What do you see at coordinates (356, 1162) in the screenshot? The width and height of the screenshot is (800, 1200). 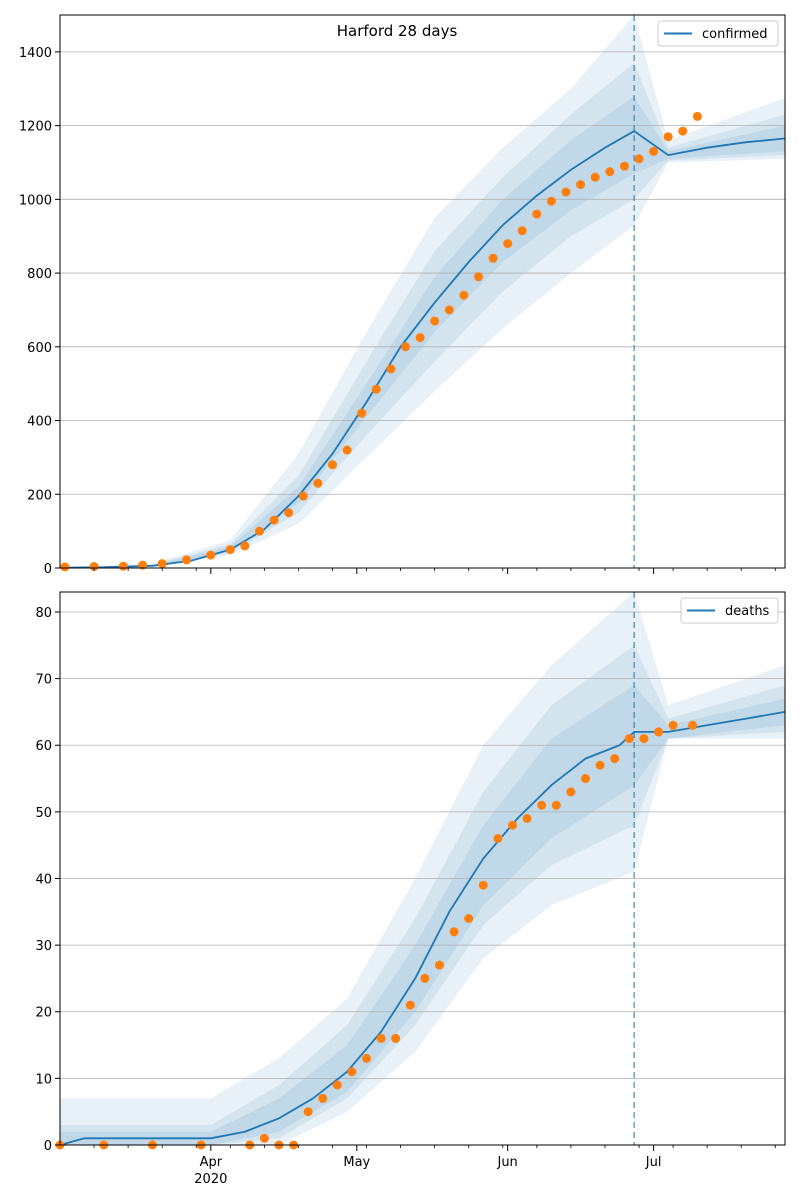 I see `x-tick-label: May` at bounding box center [356, 1162].